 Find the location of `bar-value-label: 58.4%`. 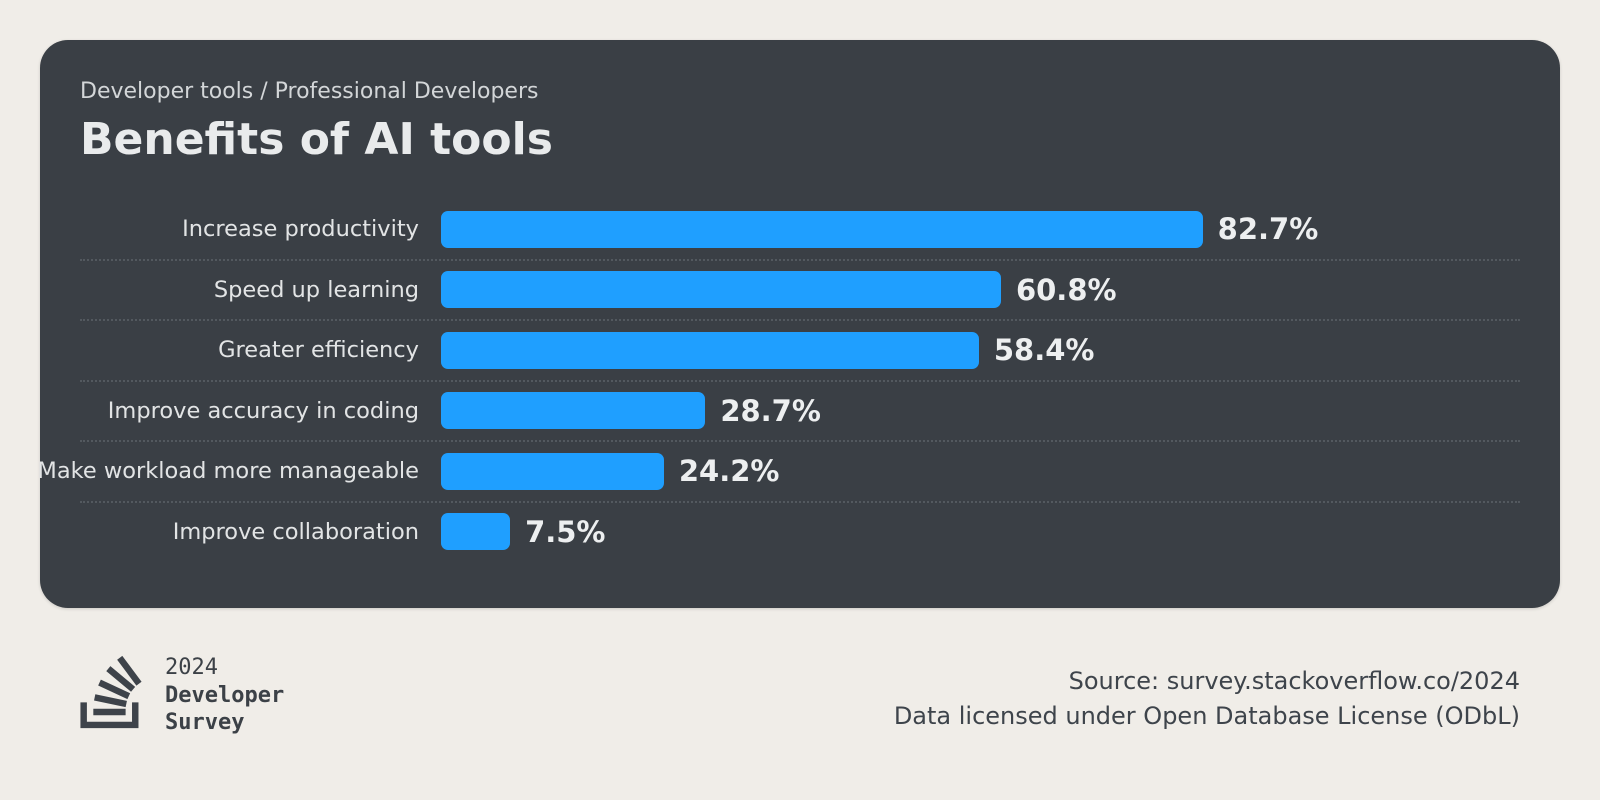

bar-value-label: 58.4% is located at coordinates (1044, 350).